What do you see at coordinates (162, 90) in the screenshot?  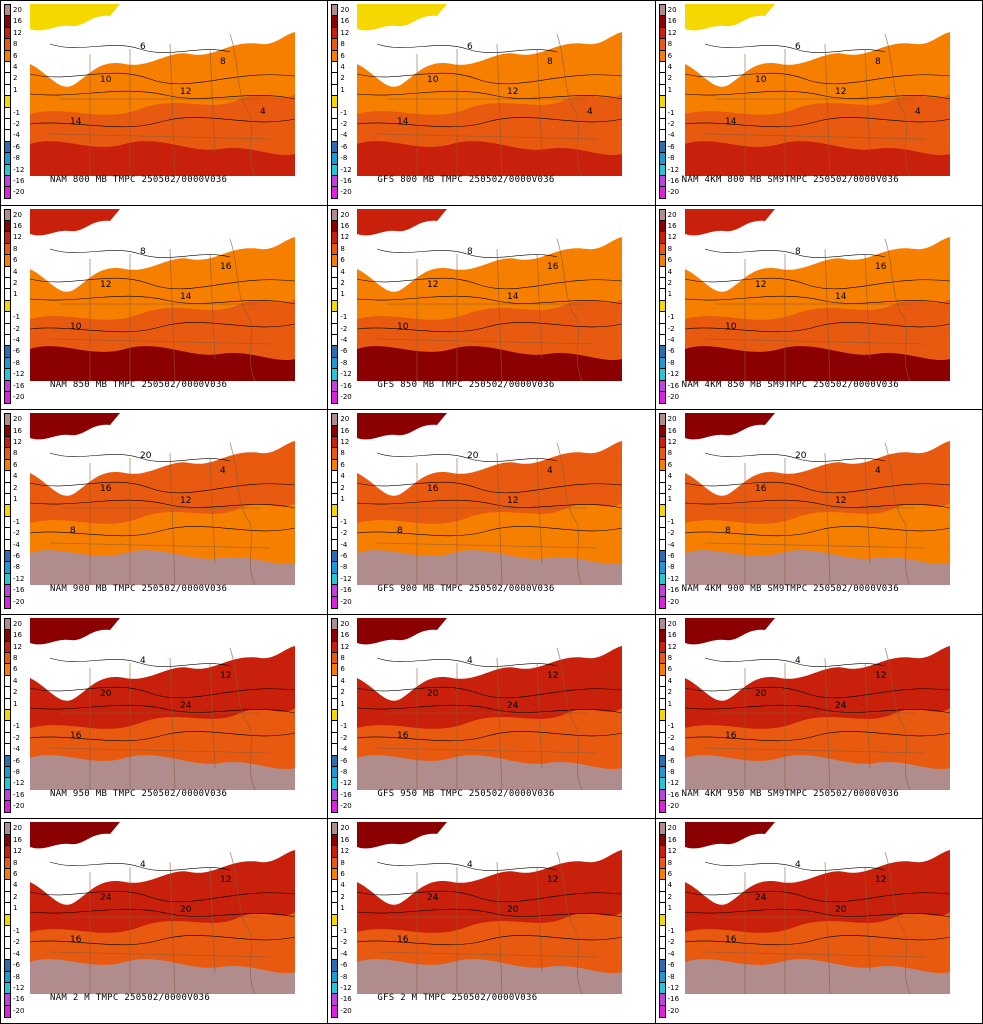 I see `temperature-map: 10 12 14 8 6 4` at bounding box center [162, 90].